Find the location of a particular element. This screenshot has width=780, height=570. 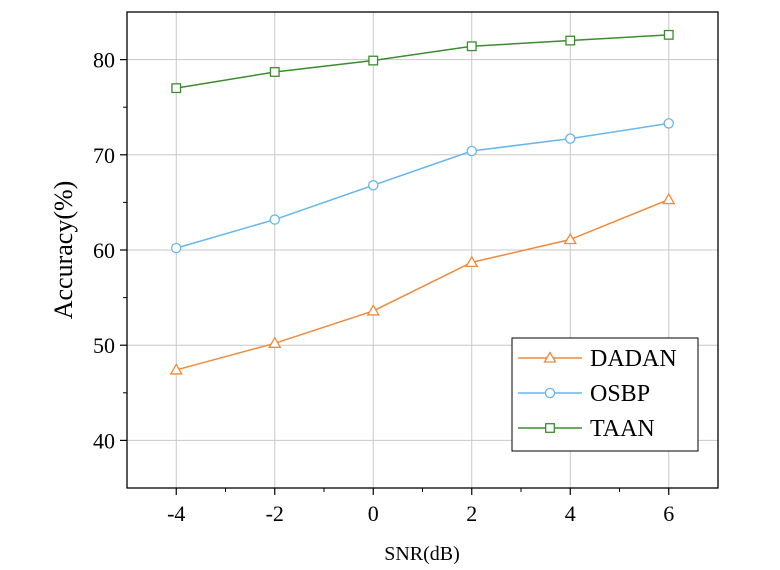

legend-entries: DADAN OSBP TAAN is located at coordinates (597, 394).